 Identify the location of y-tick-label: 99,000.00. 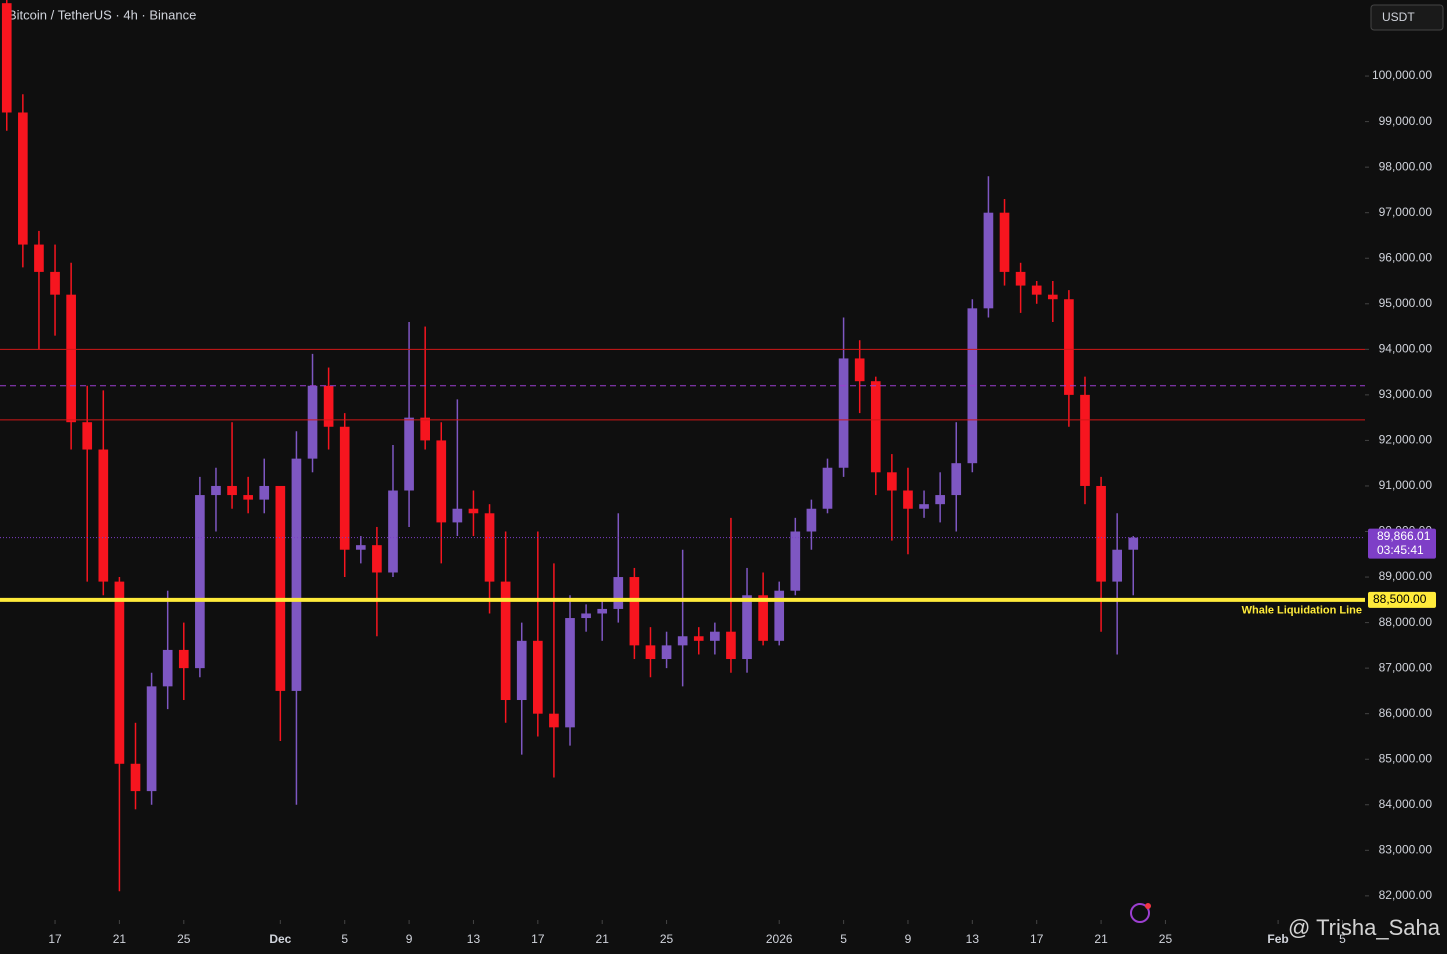
(1406, 121).